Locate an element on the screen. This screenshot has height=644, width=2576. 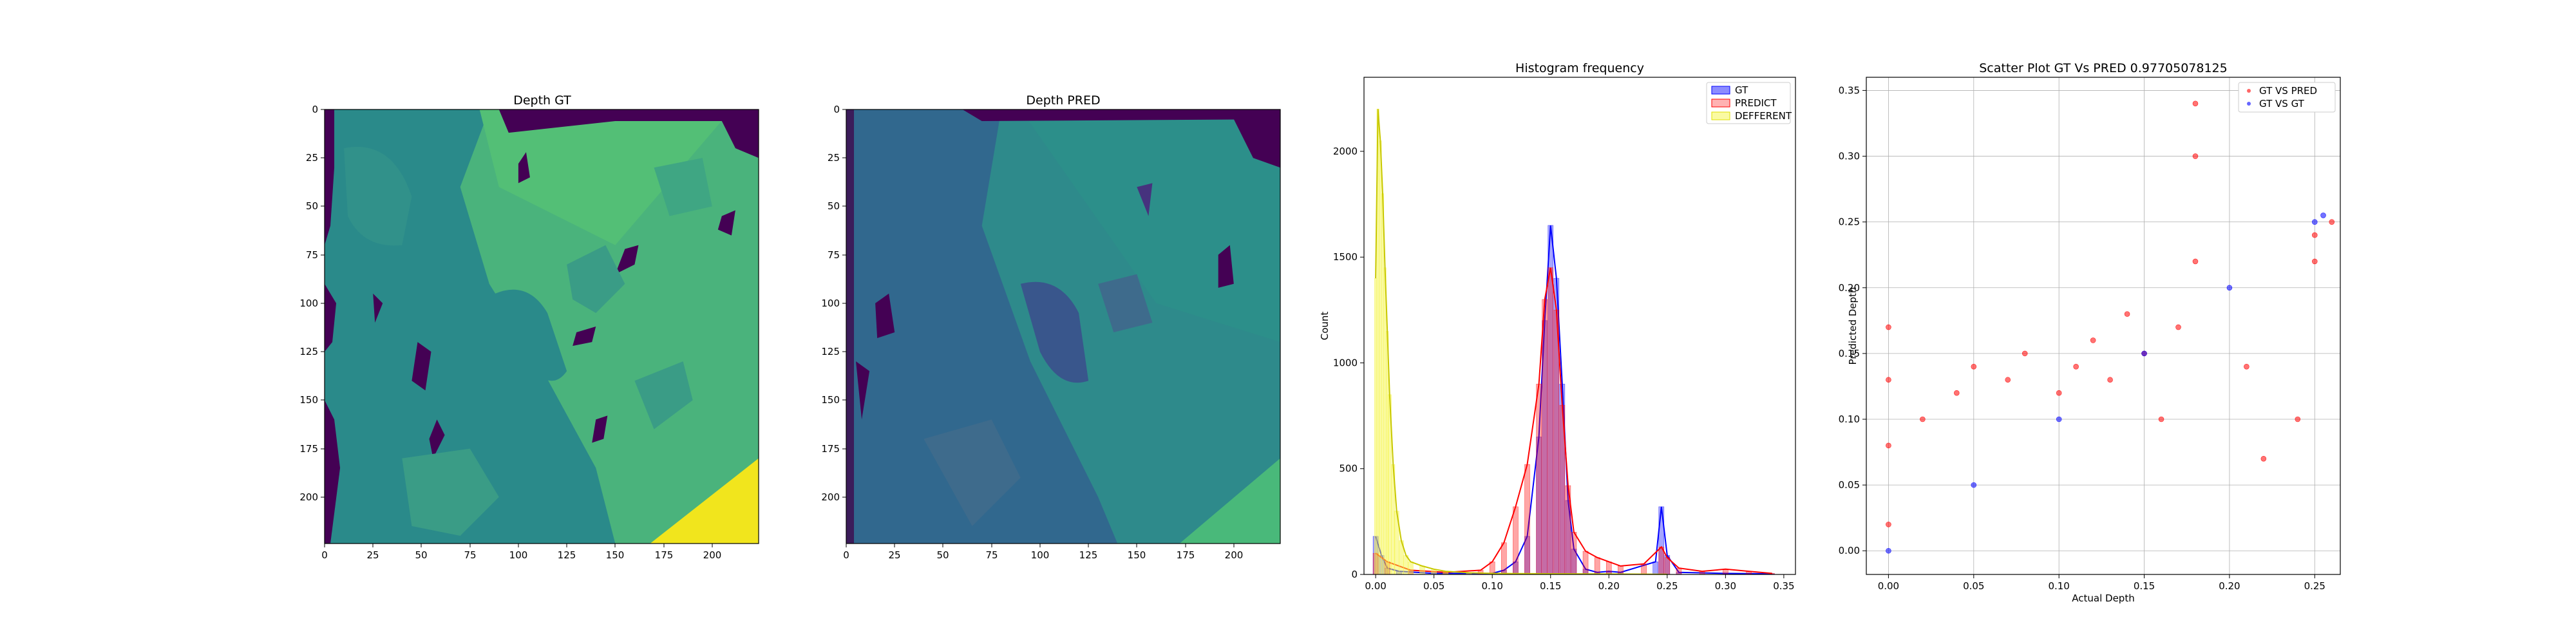
right-corner-void is located at coordinates (740, 139).